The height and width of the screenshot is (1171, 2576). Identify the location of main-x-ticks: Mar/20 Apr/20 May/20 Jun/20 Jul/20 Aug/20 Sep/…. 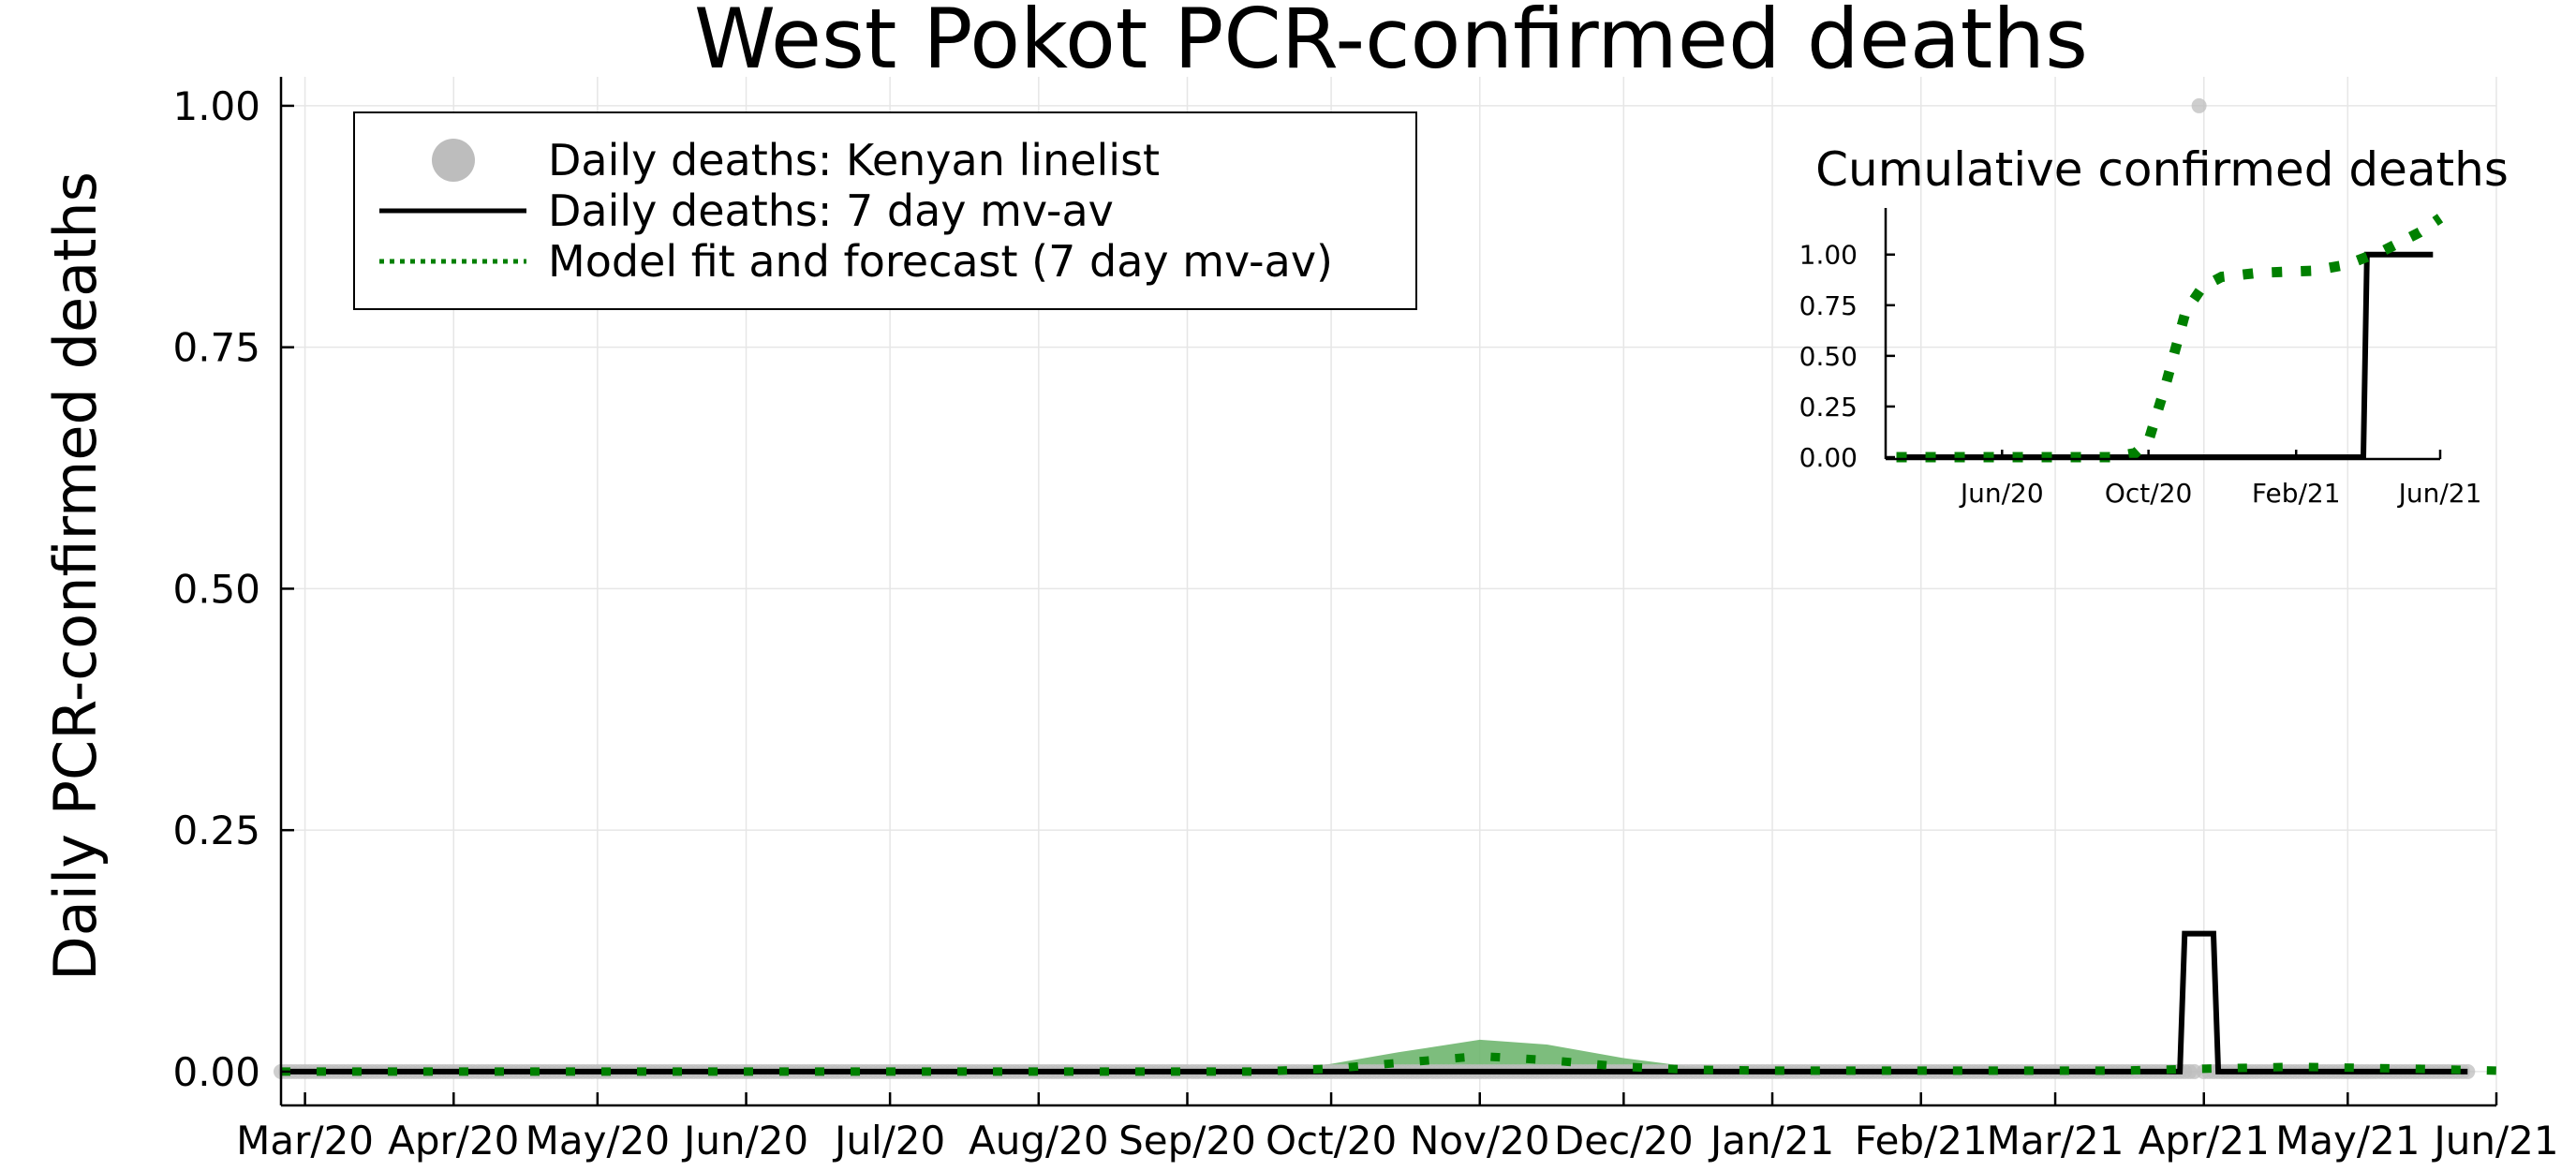
(1397, 1128).